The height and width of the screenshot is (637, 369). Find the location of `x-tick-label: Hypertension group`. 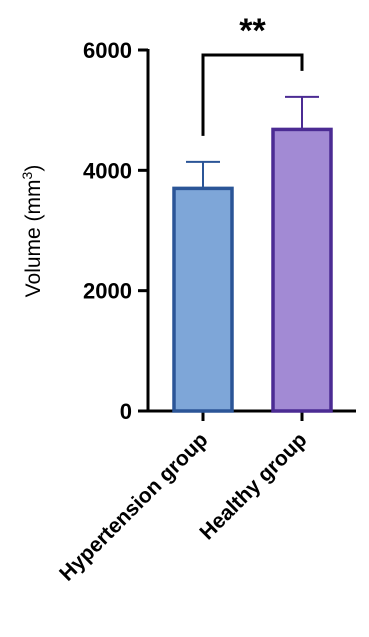

x-tick-label: Hypertension group is located at coordinates (133, 506).